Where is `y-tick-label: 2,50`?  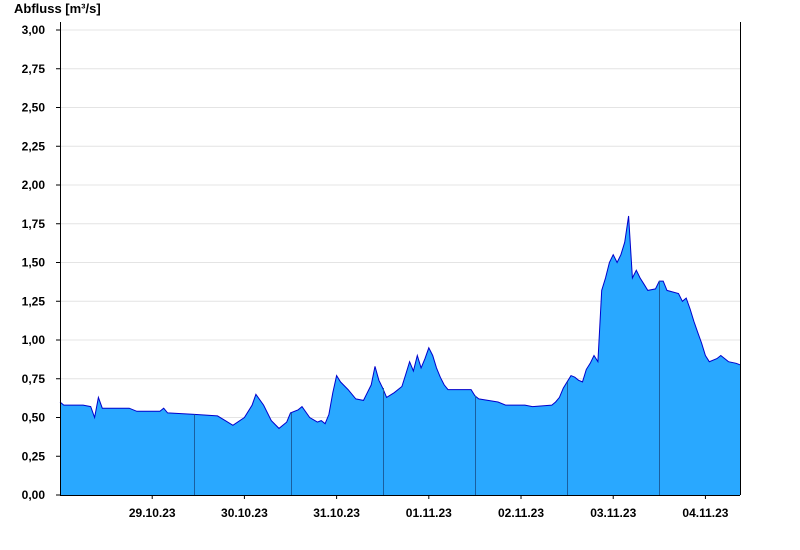
y-tick-label: 2,50 is located at coordinates (34, 108).